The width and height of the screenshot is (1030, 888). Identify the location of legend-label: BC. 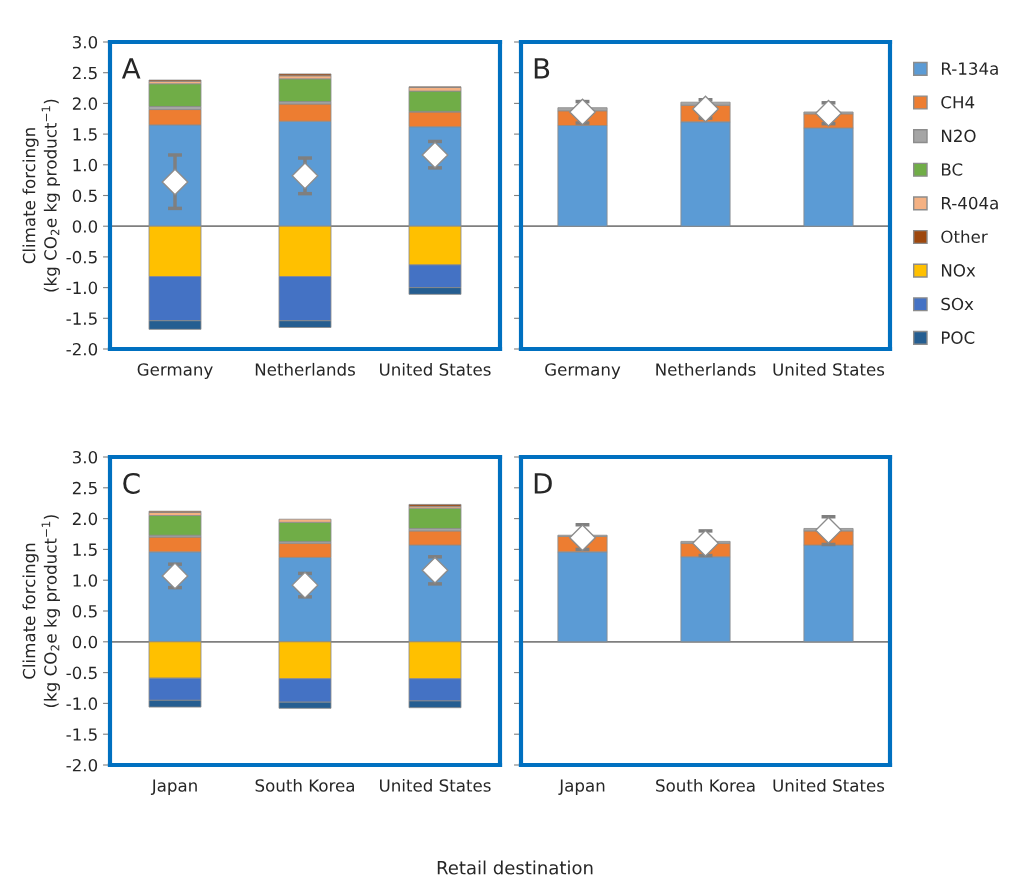
(952, 169).